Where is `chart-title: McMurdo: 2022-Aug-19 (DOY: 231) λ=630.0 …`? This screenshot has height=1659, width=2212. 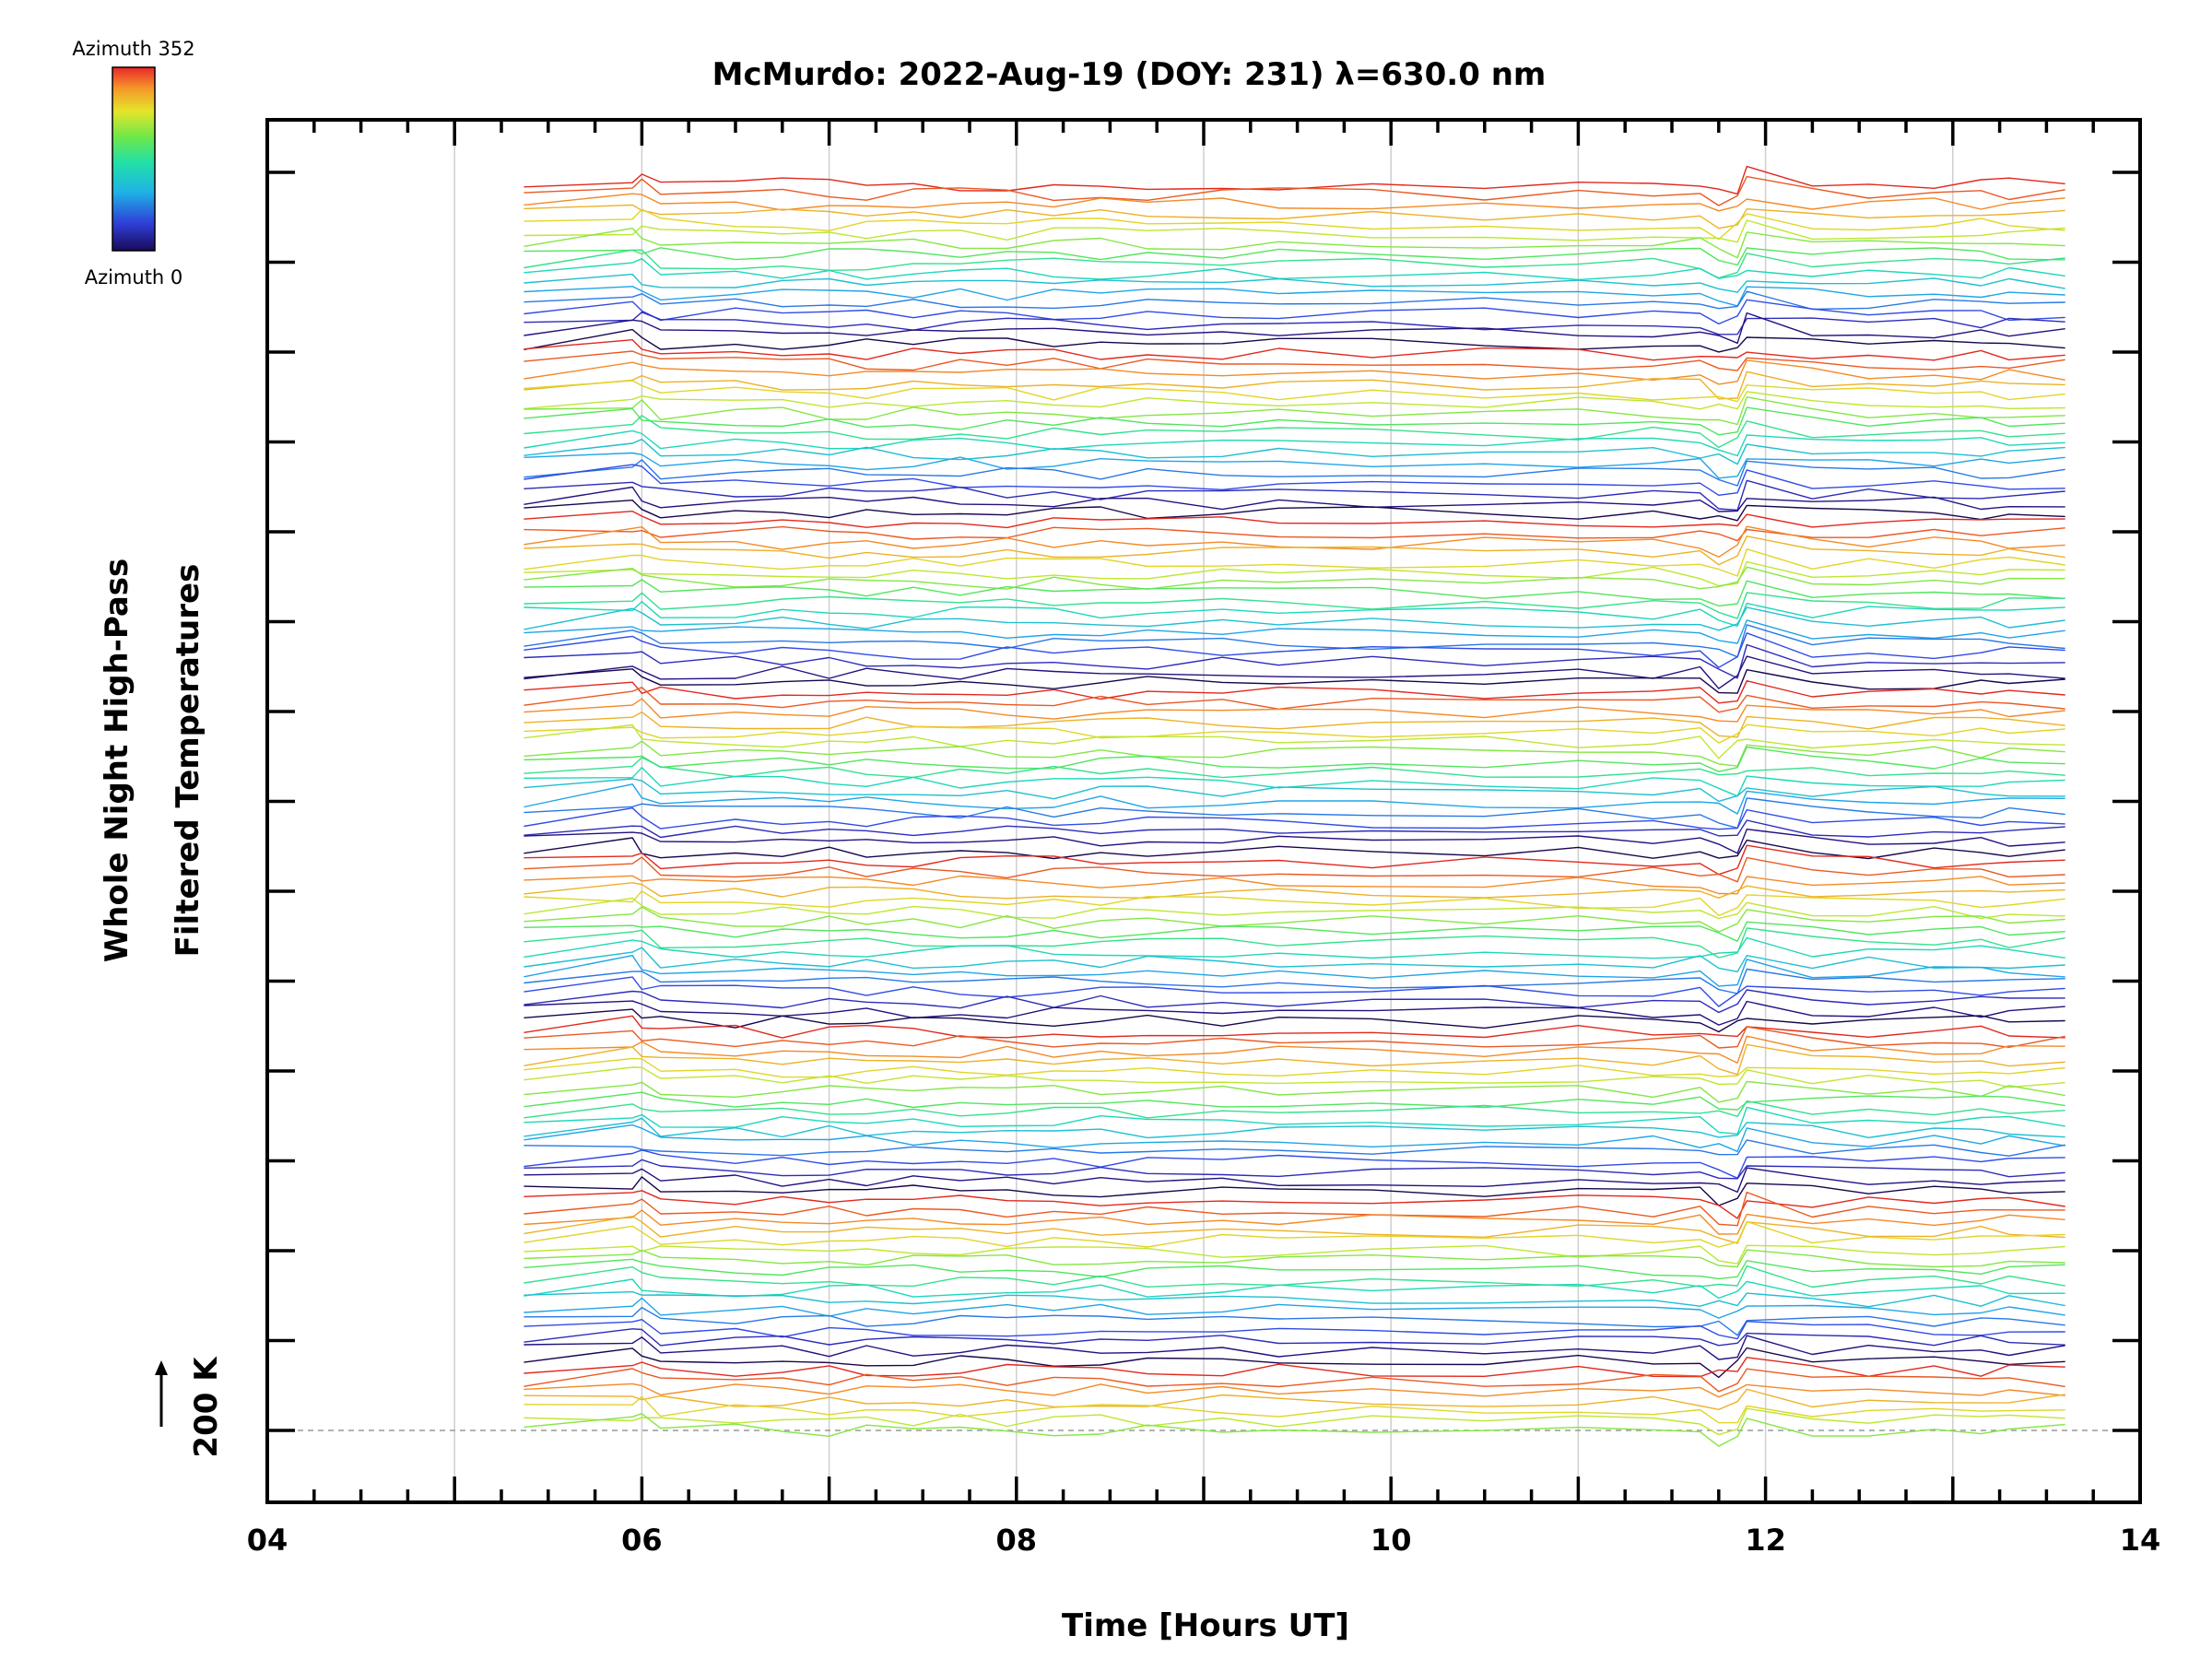
chart-title: McMurdo: 2022-Aug-19 (DOY: 231) λ=630.0 … is located at coordinates (1129, 74).